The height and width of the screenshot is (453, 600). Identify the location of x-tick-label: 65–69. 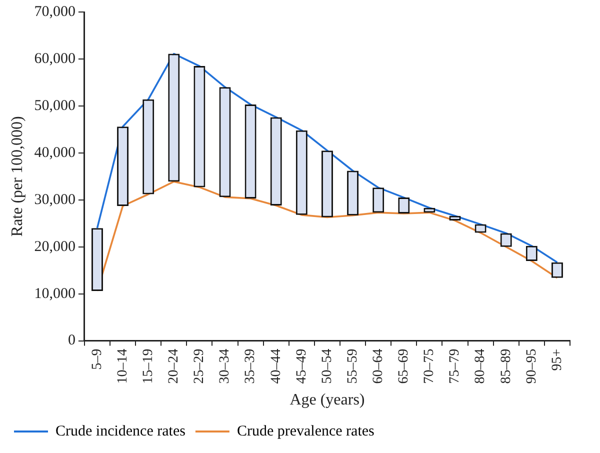
(404, 366).